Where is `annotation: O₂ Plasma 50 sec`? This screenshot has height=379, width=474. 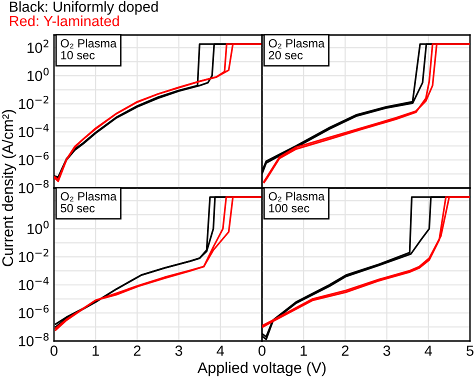 annotation: O₂ Plasma 50 sec is located at coordinates (88, 202).